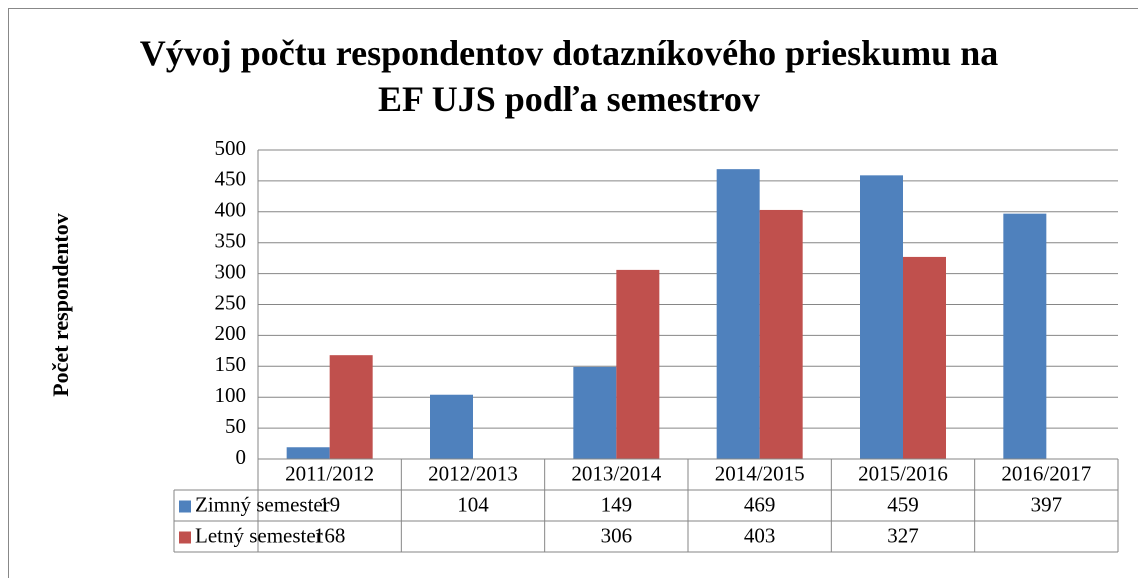 The width and height of the screenshot is (1138, 578). I want to click on legend-label: Zimný semester, so click(262, 504).